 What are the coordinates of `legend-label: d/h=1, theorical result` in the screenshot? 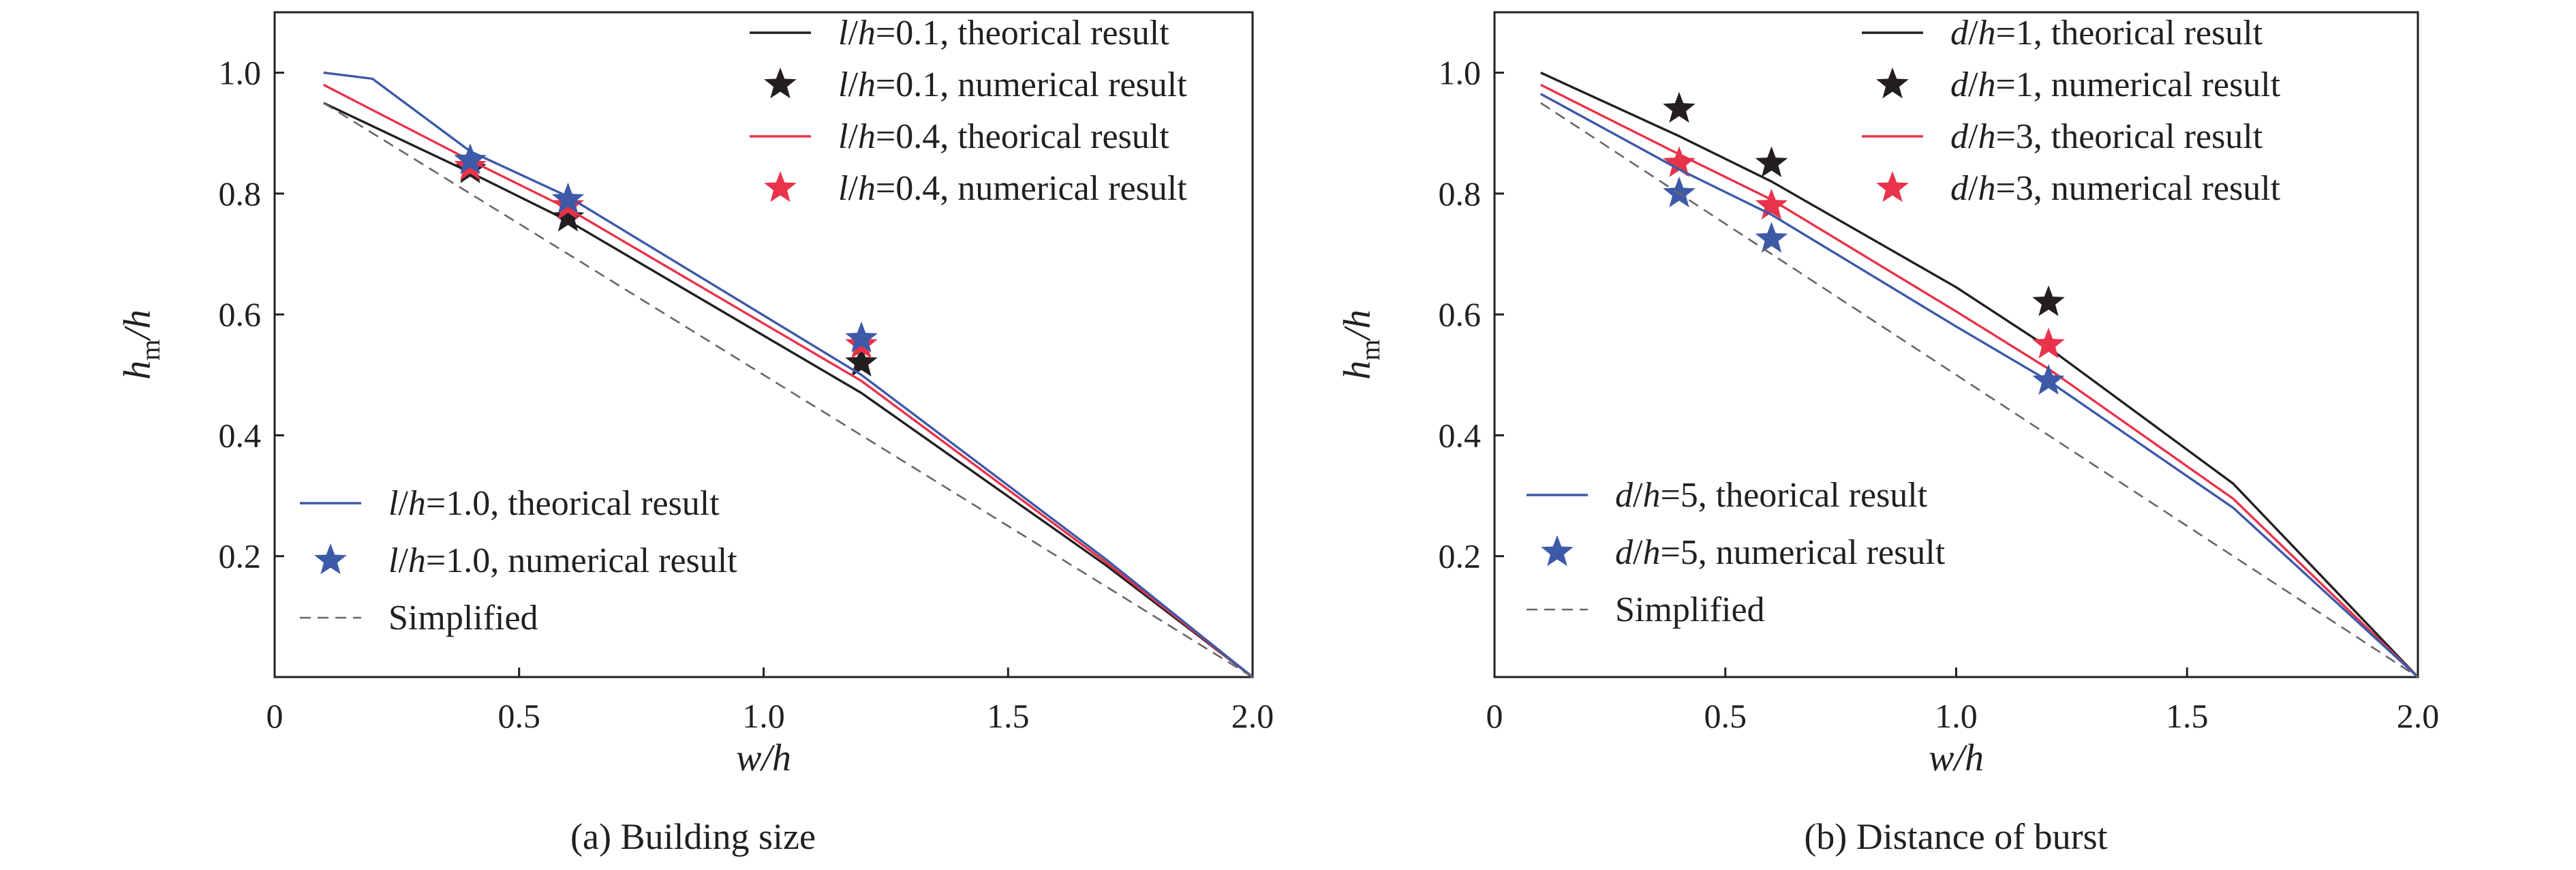 It's located at (2106, 33).